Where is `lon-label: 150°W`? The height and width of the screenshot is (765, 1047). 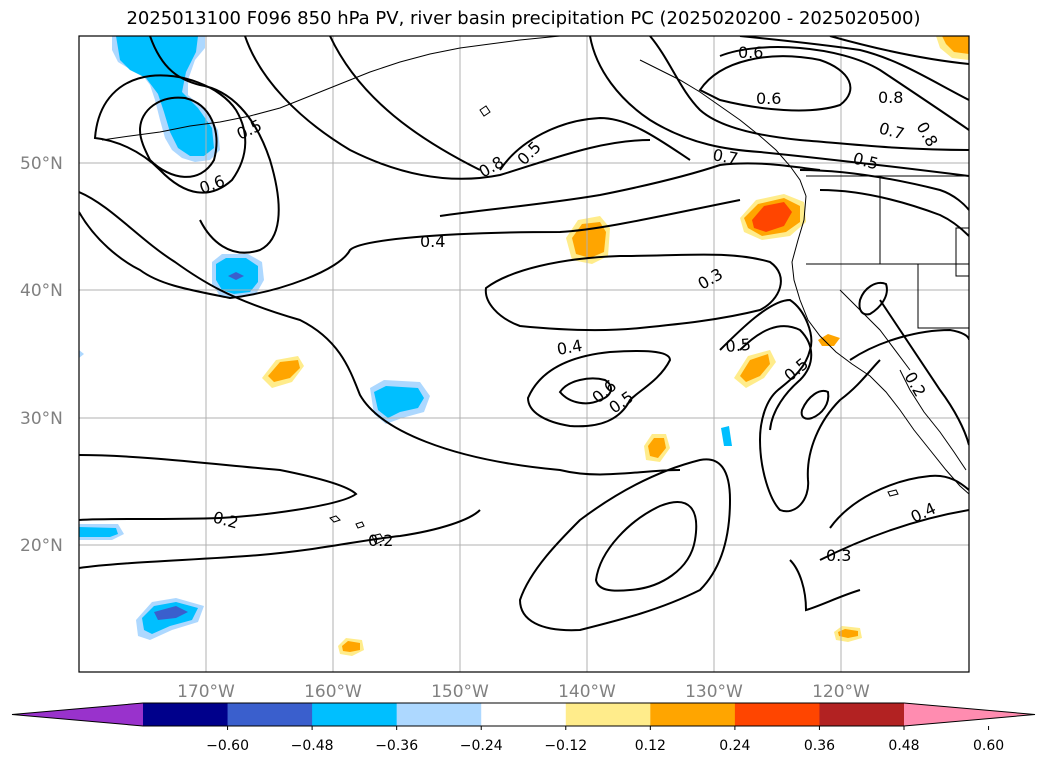 lon-label: 150°W is located at coordinates (460, 692).